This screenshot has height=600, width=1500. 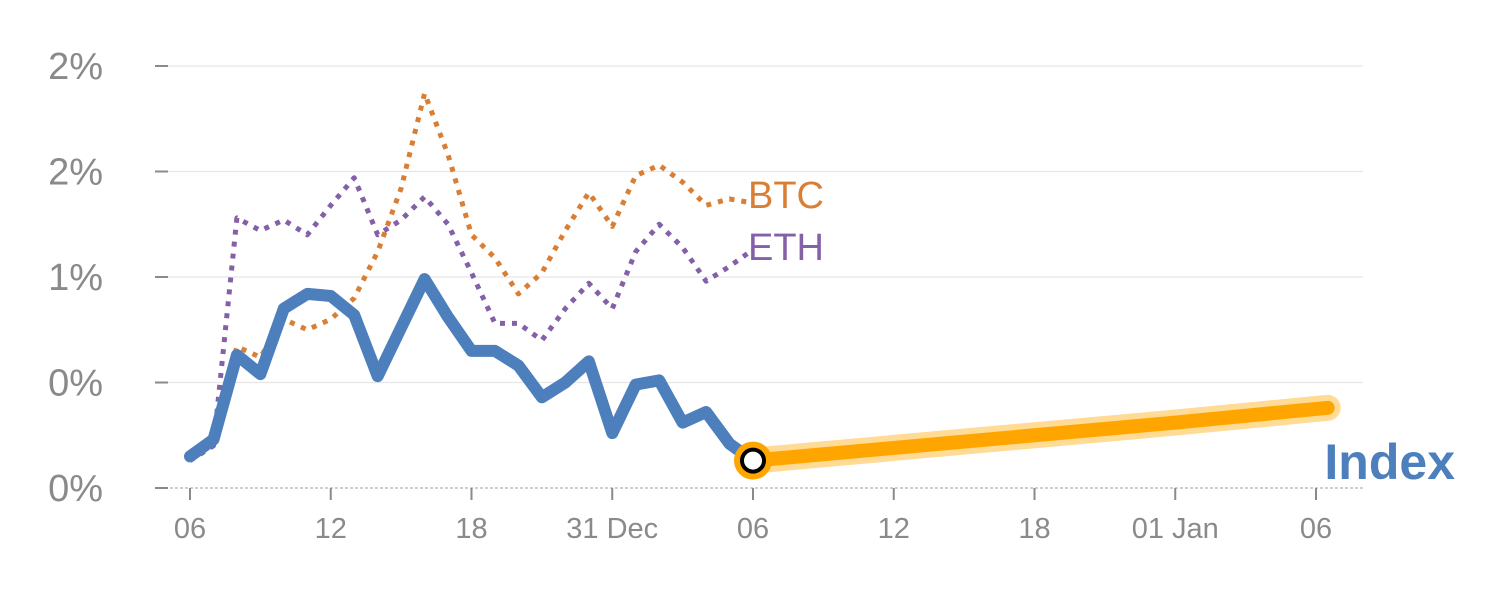 What do you see at coordinates (1175, 529) in the screenshot?
I see `x-tick-label: 01 Jan` at bounding box center [1175, 529].